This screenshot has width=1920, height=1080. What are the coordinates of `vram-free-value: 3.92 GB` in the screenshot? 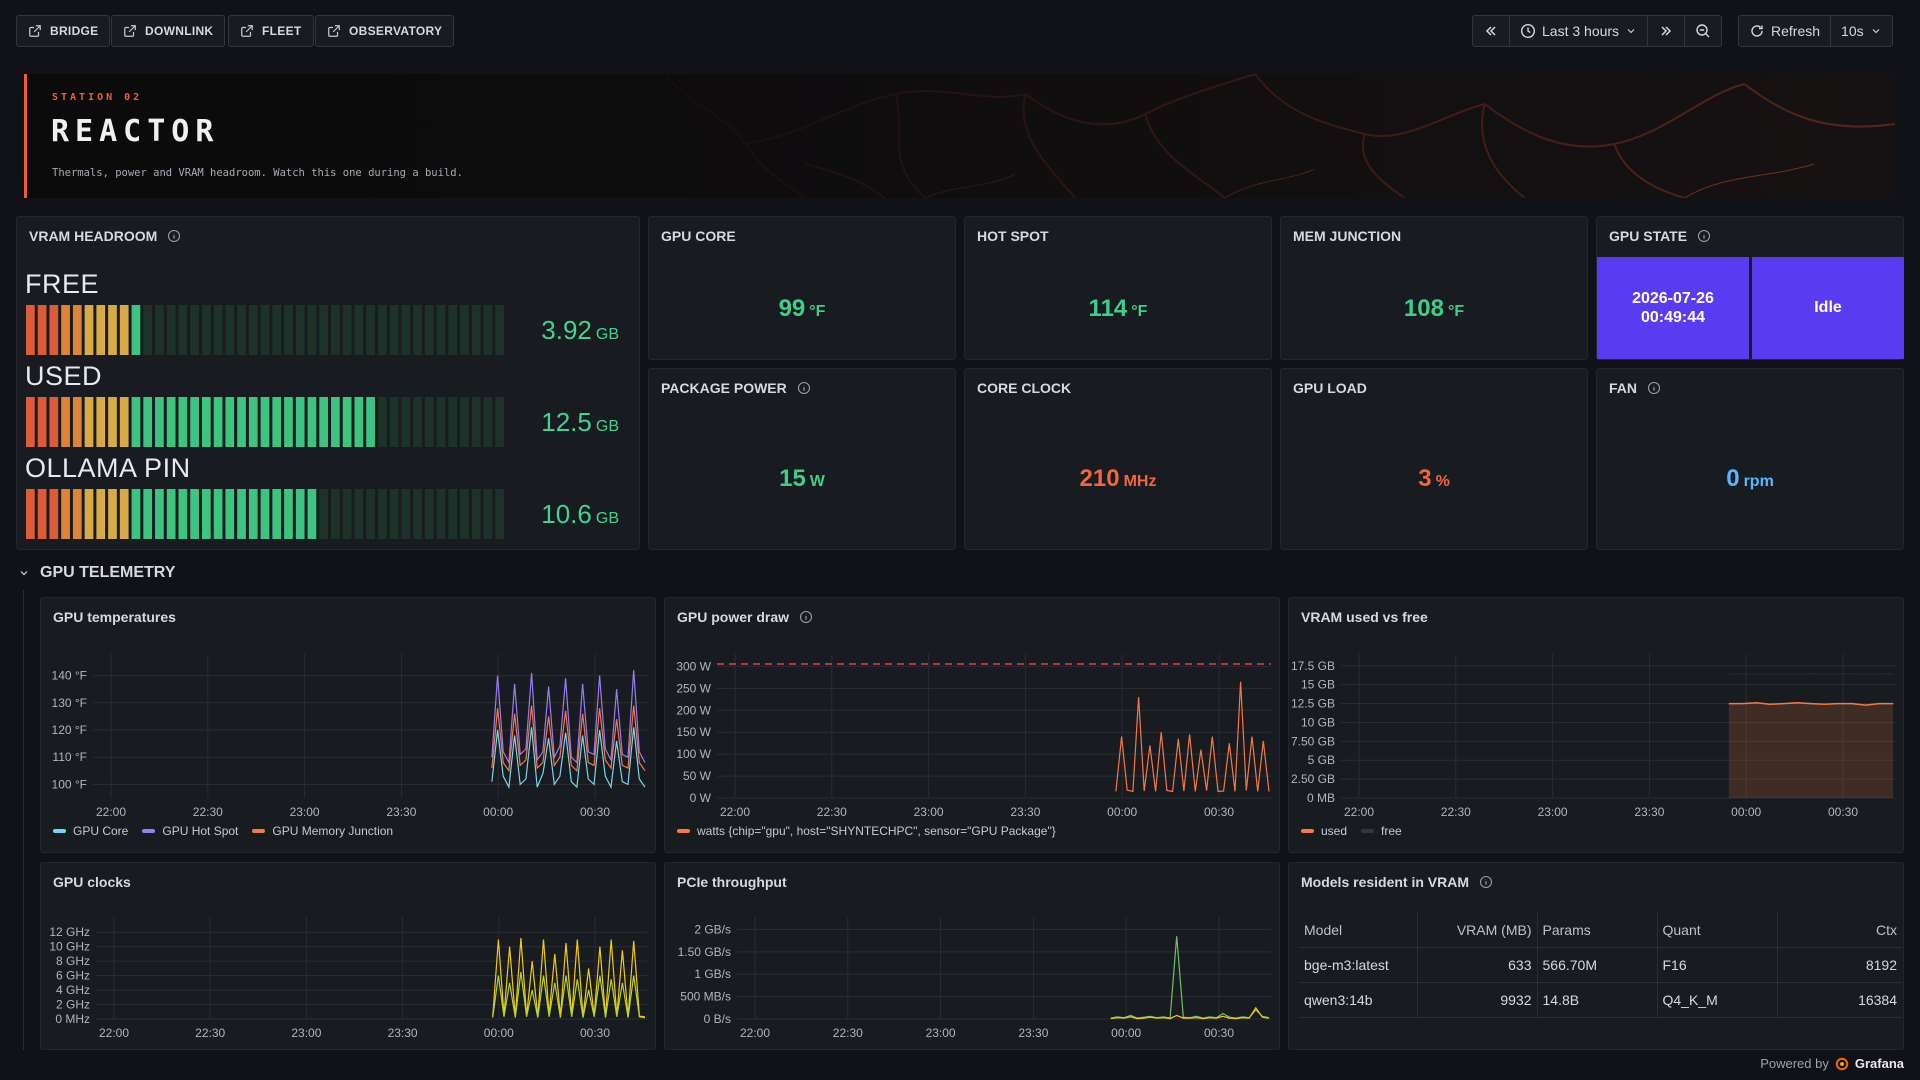 It's located at (580, 330).